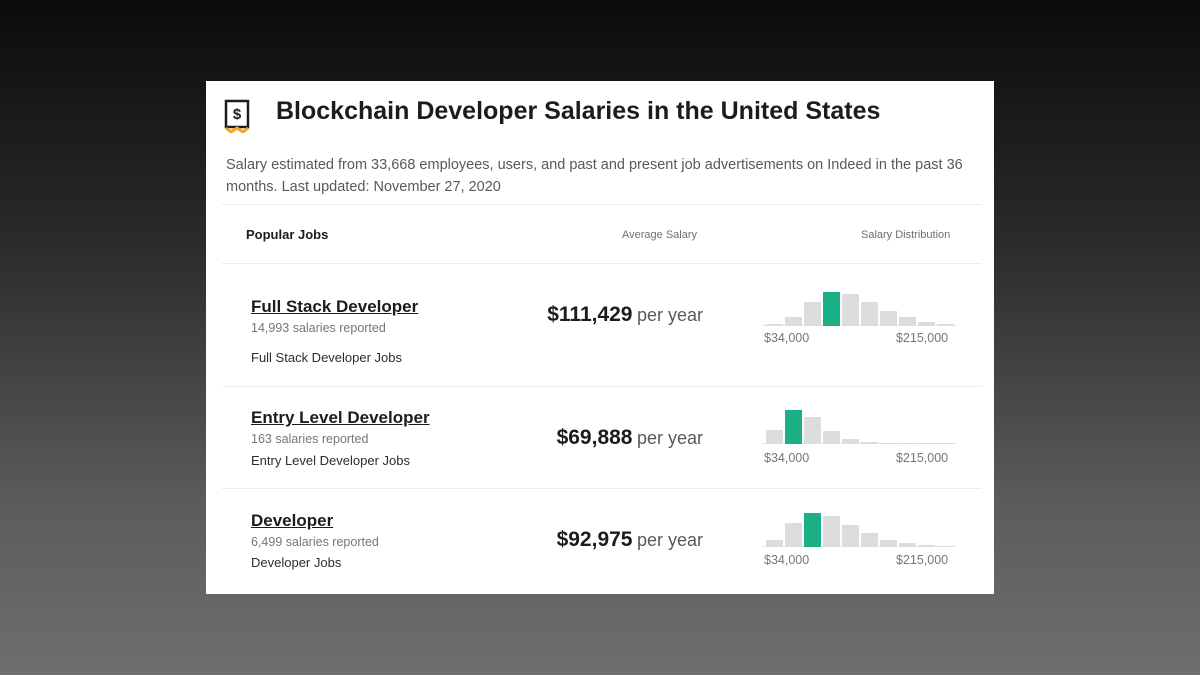 This screenshot has height=675, width=1200. I want to click on salary-receipt-icon: $, so click(237, 116).